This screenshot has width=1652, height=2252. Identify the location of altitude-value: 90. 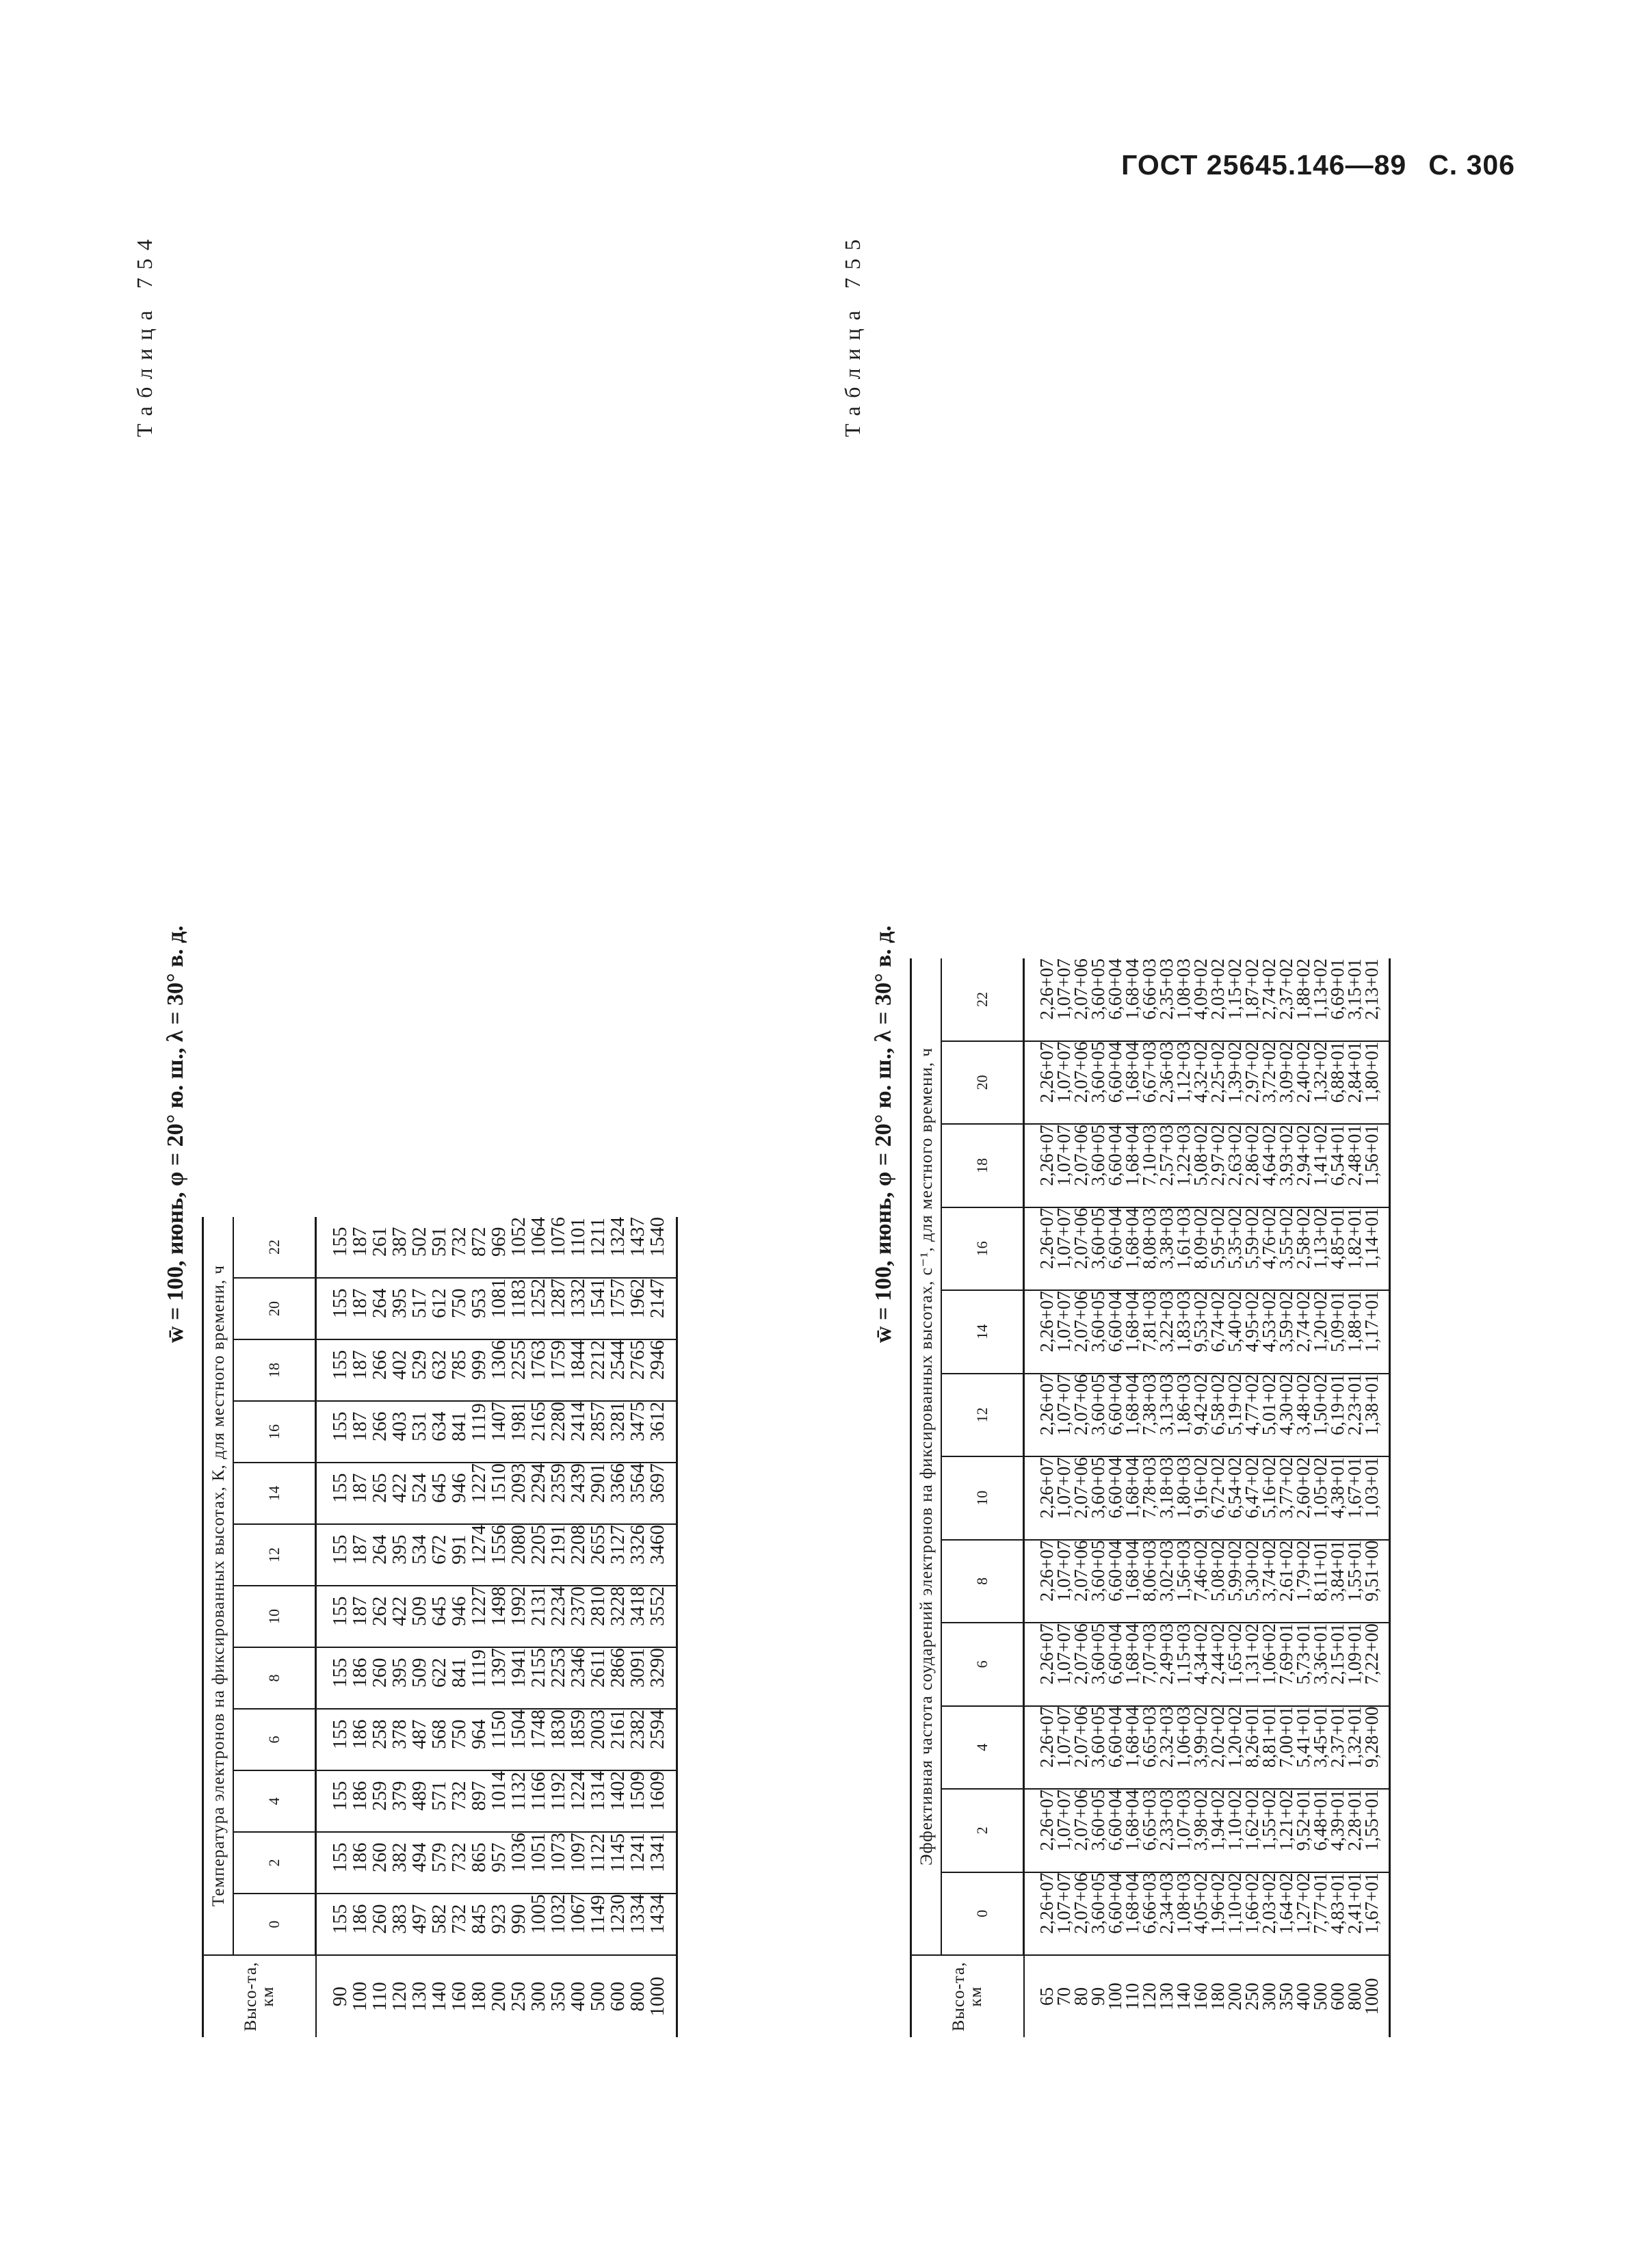
(339, 1997).